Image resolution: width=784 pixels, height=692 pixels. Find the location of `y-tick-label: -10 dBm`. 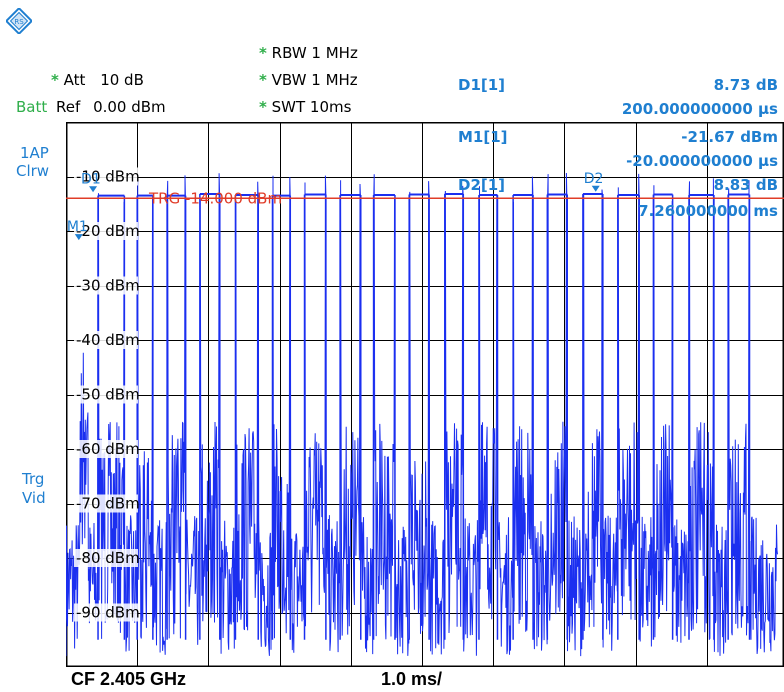

y-tick-label: -10 dBm is located at coordinates (108, 177).